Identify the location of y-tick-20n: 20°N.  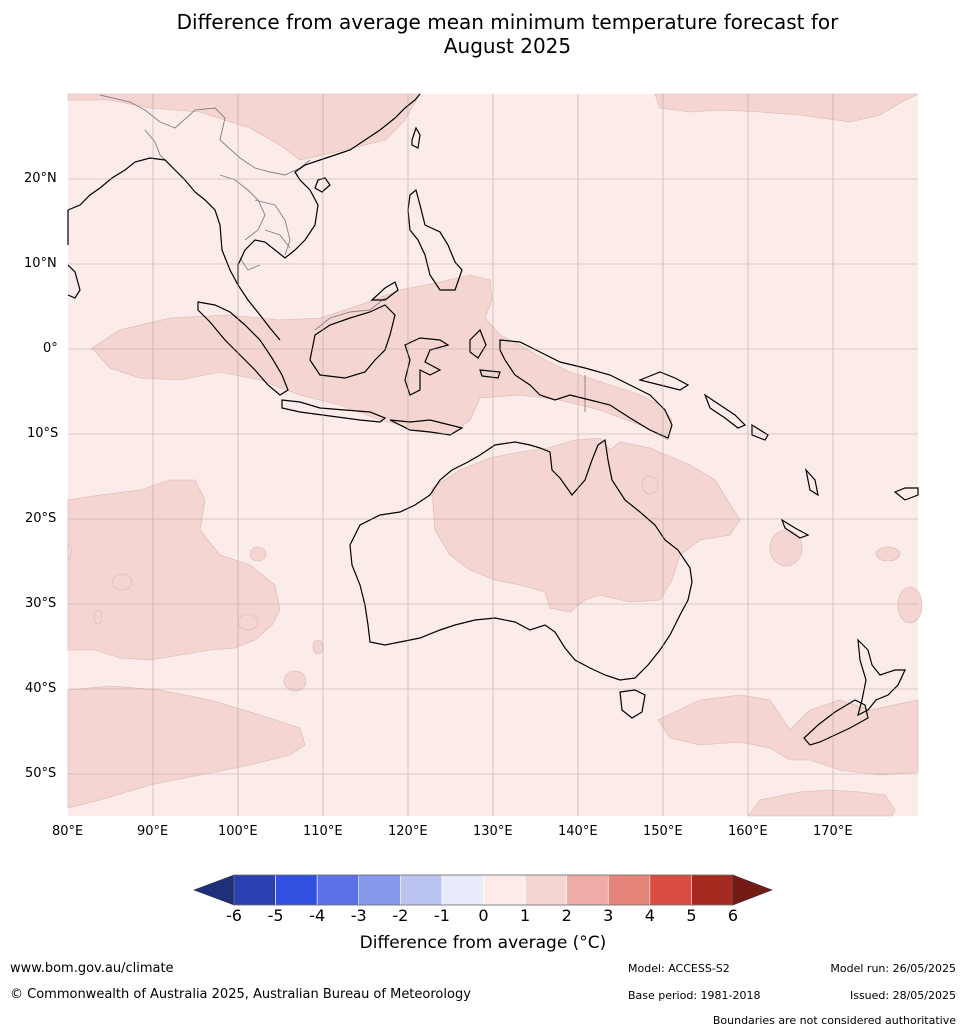
(40, 178).